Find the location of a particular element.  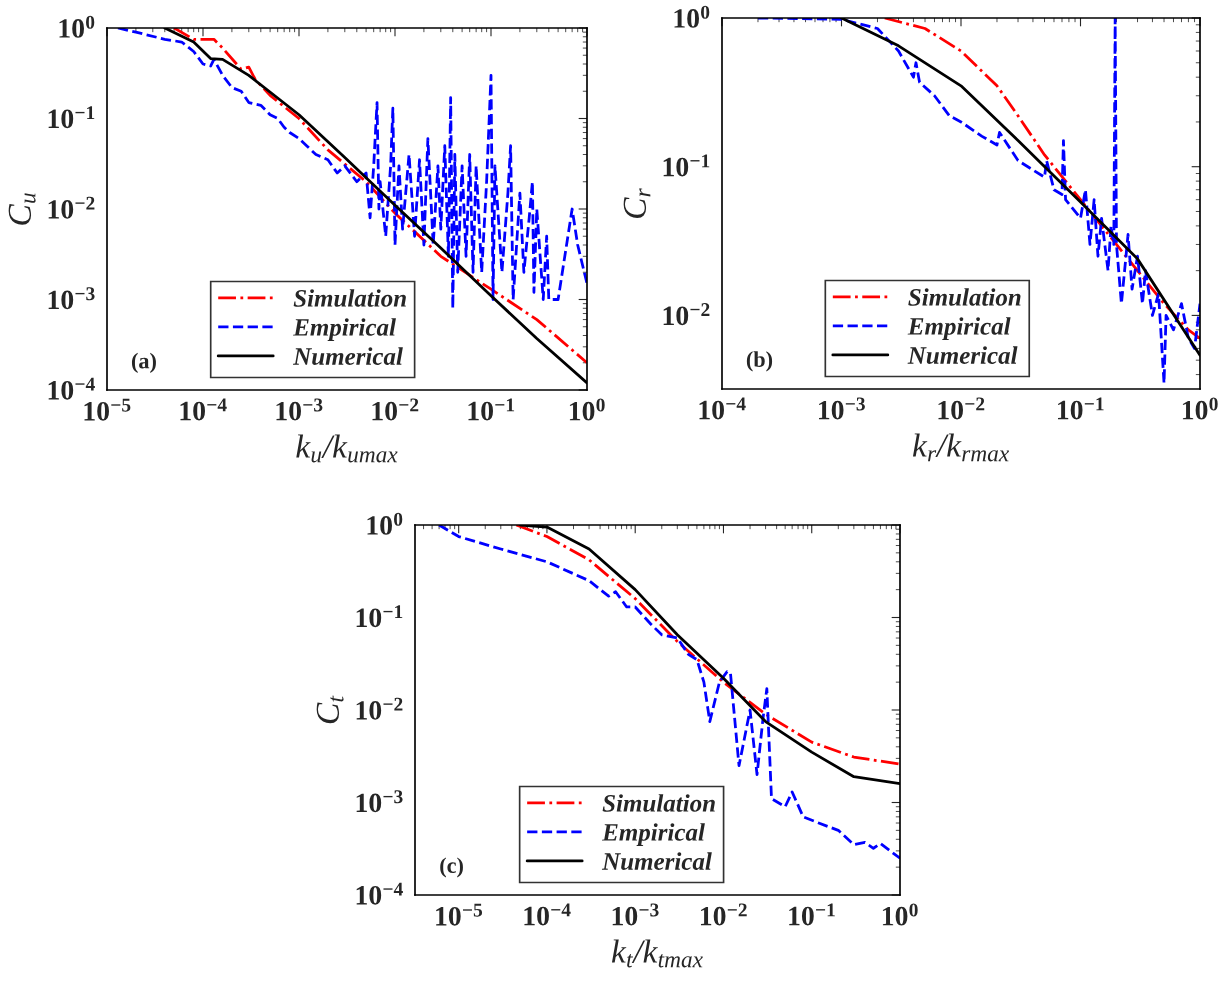

annotation: (b) is located at coordinates (759, 361).